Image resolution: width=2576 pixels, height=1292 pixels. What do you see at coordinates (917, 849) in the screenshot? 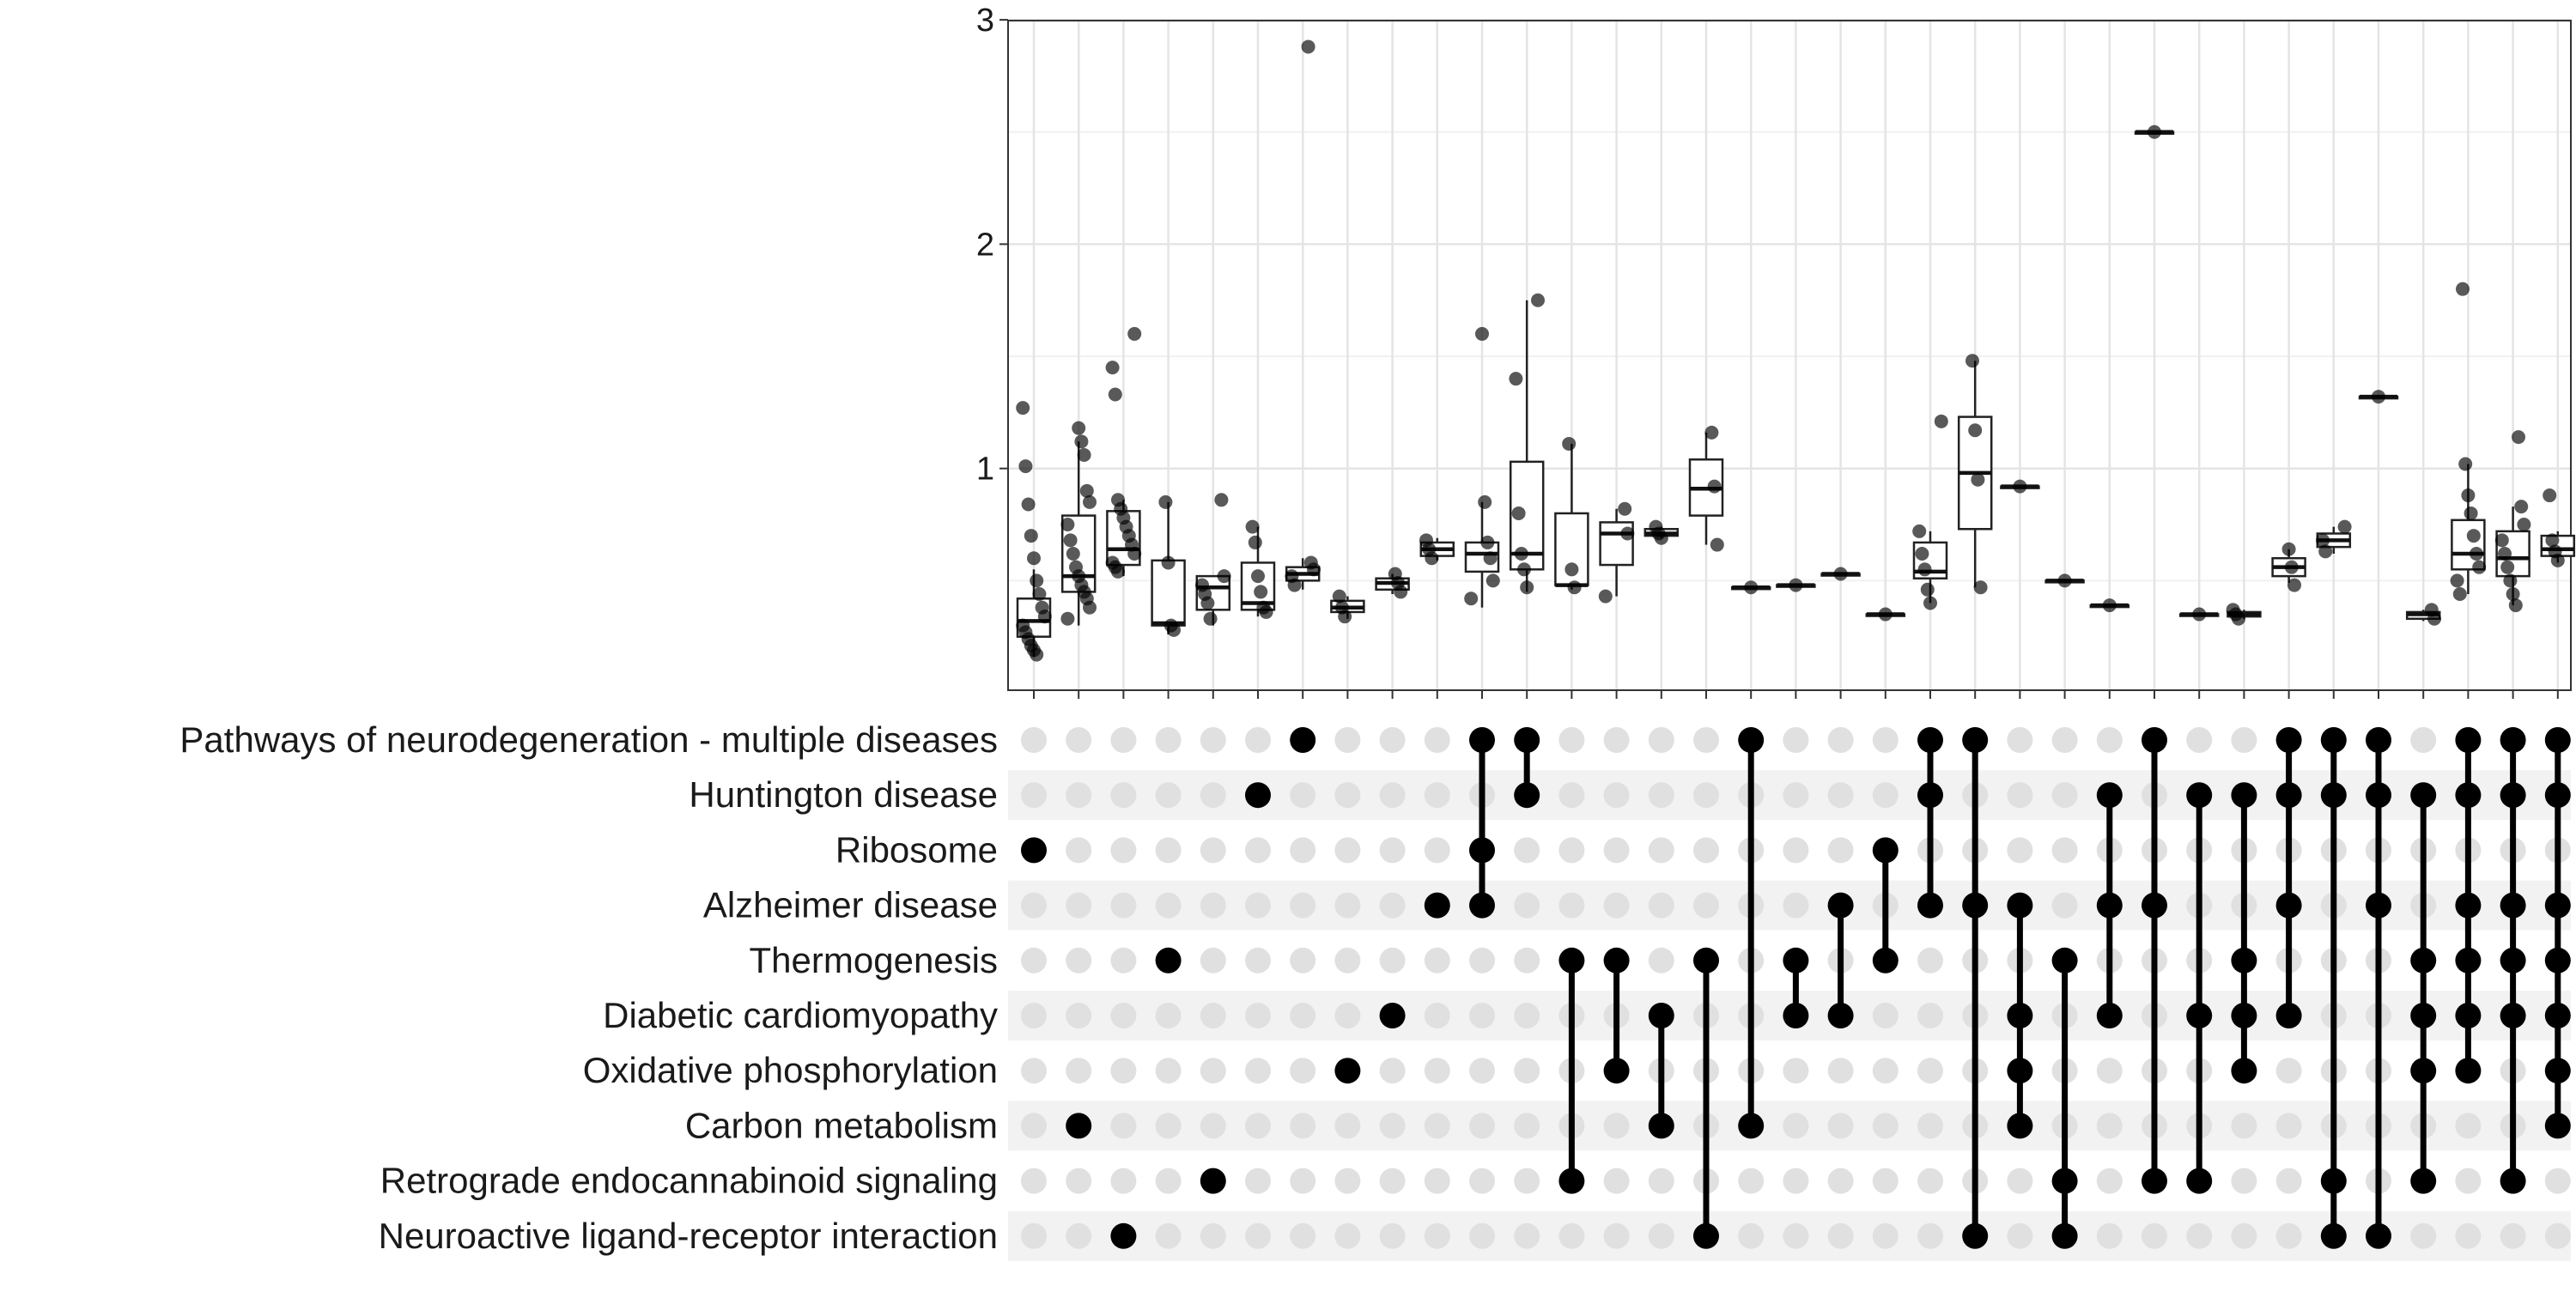
I see `set-label: Ribosome` at bounding box center [917, 849].